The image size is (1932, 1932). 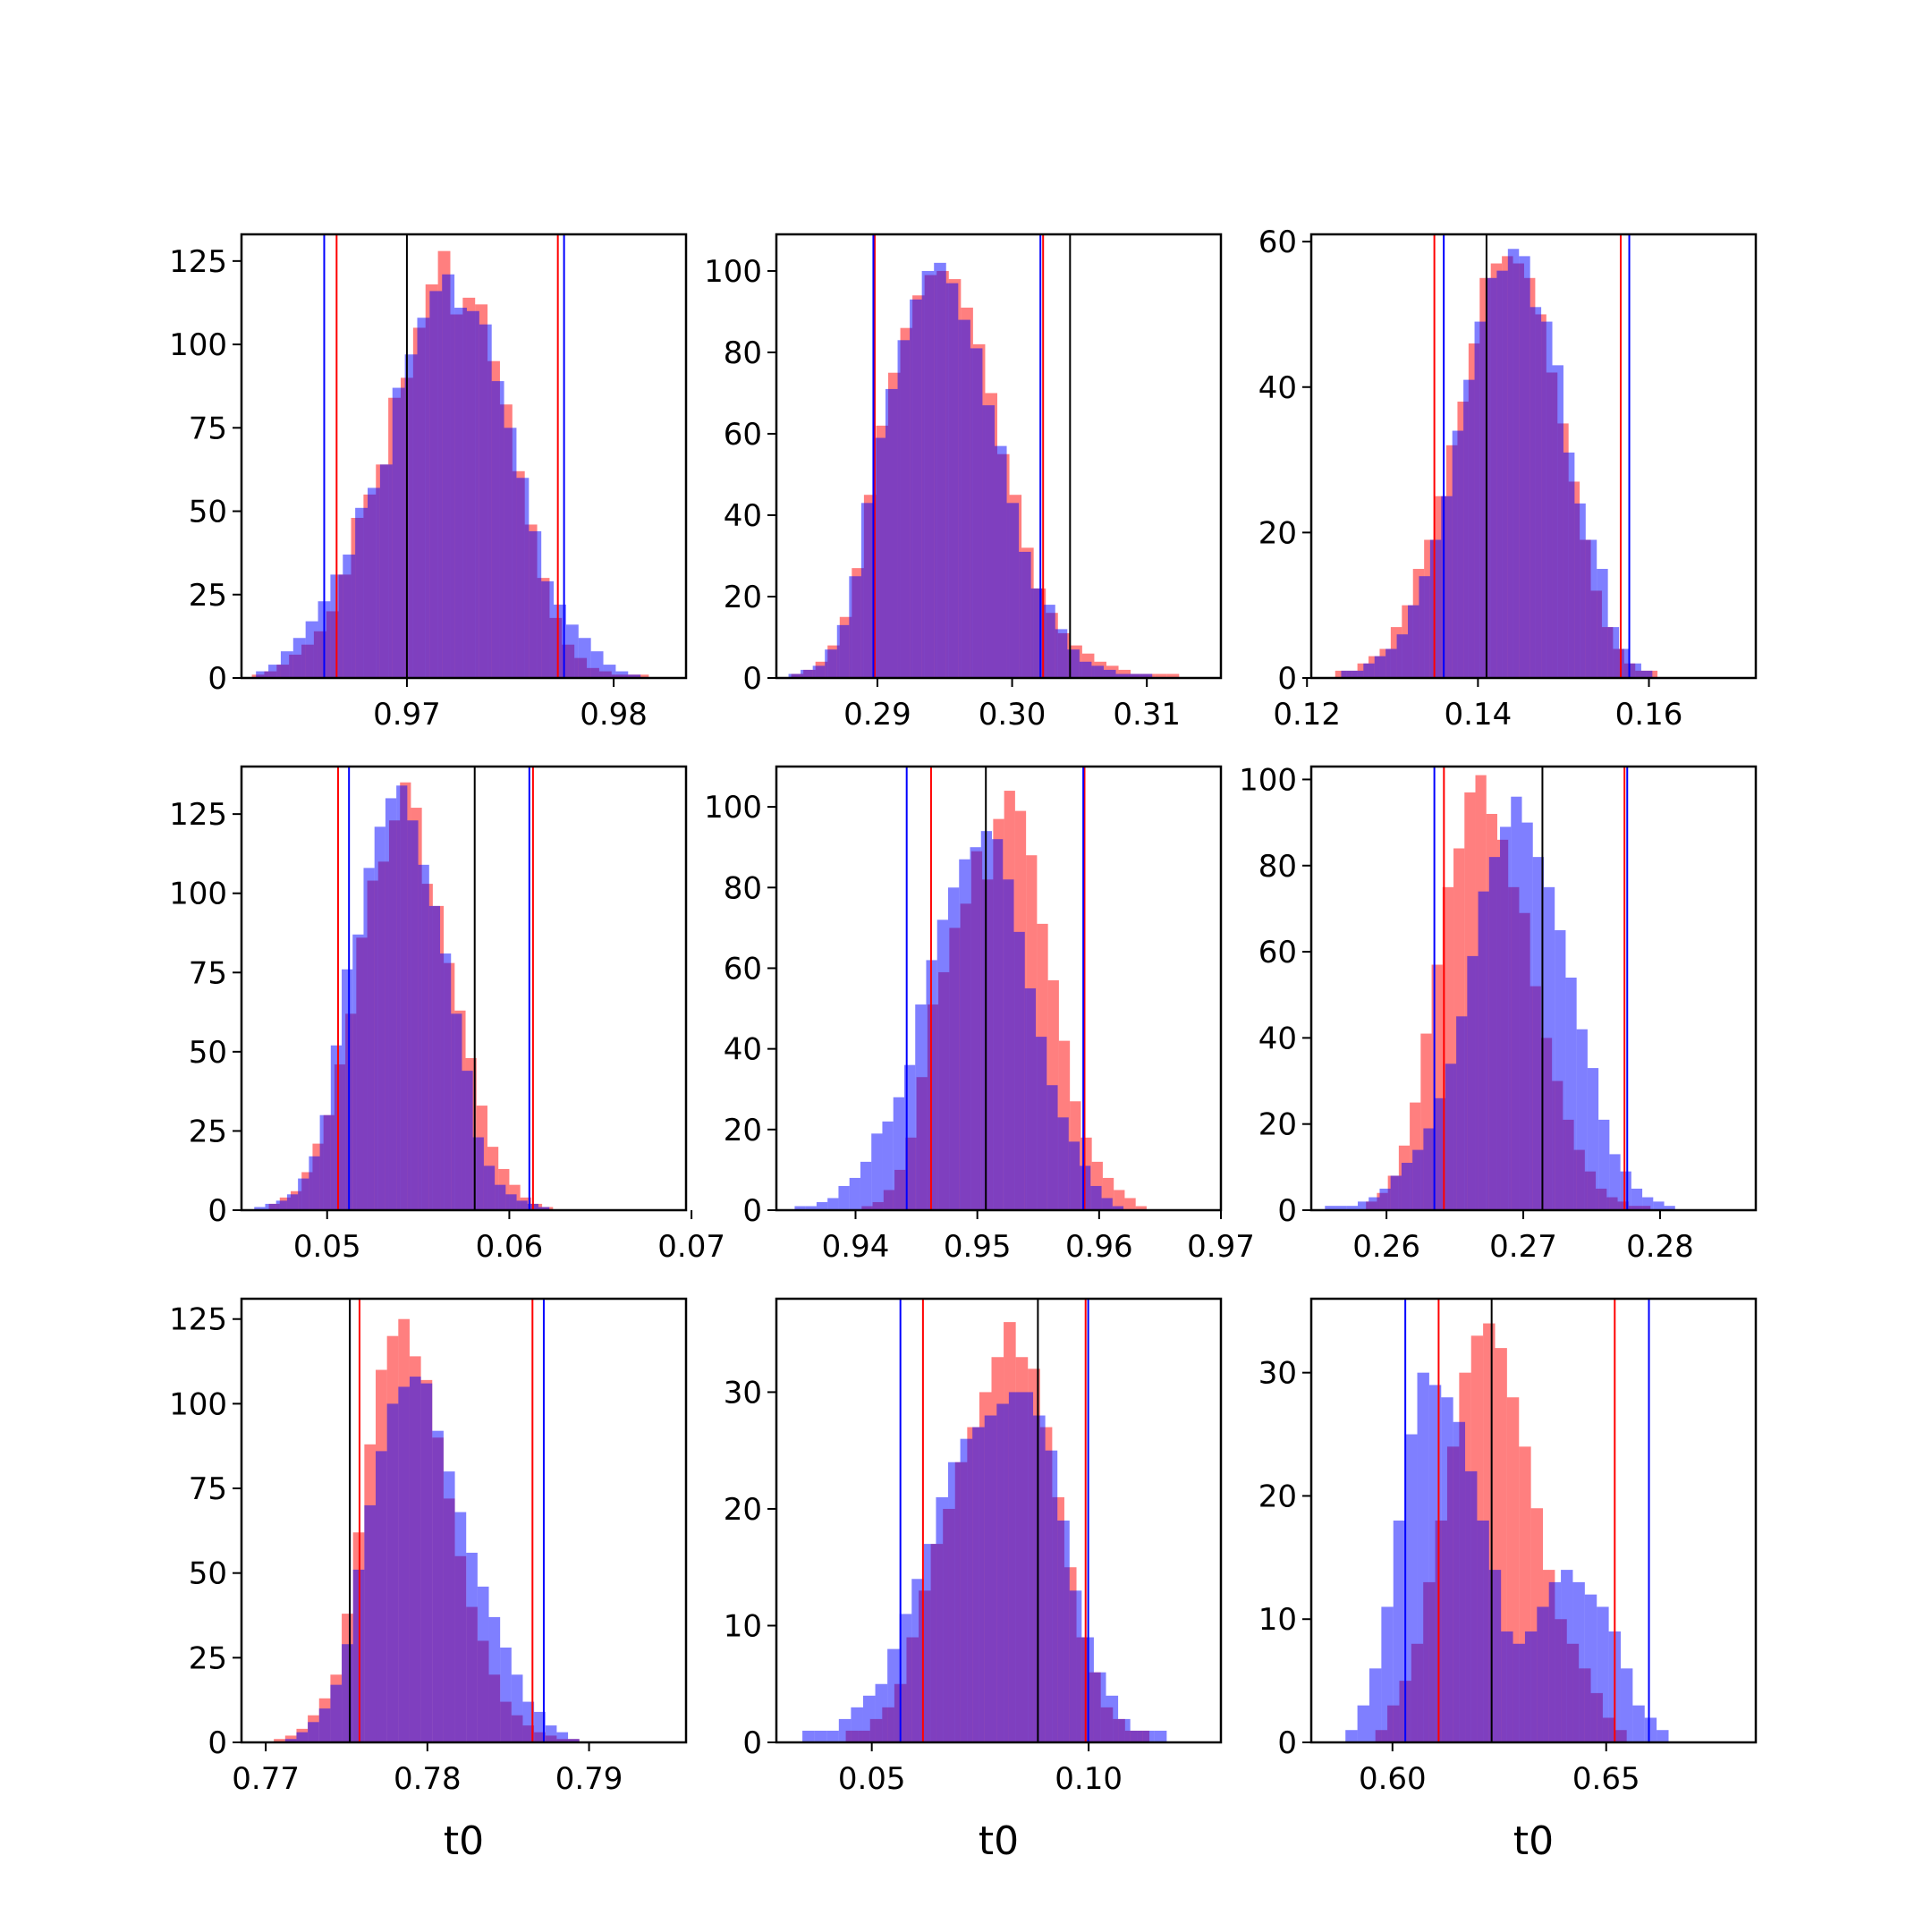 I want to click on subplot-1: 0 25 50 75 100 125 0.97 0.98, so click(x=428, y=483).